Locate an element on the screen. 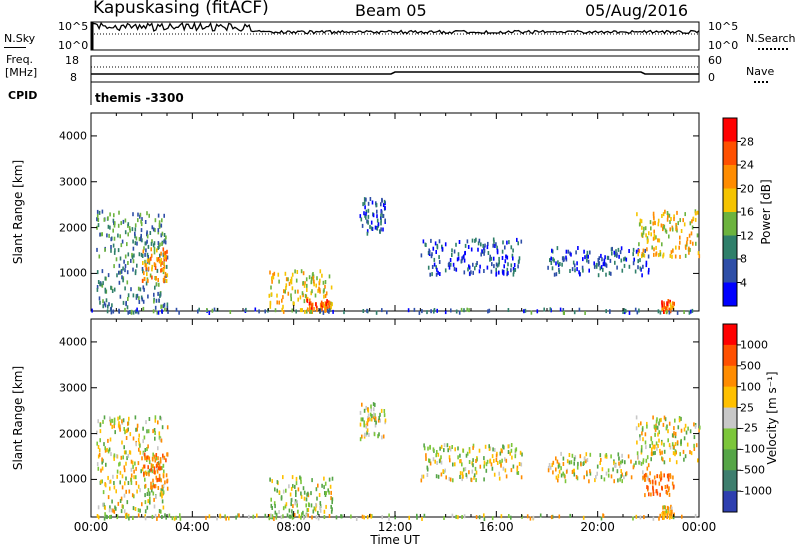 This screenshot has height=554, width=800. power-colorbar-segment is located at coordinates (730, 294).